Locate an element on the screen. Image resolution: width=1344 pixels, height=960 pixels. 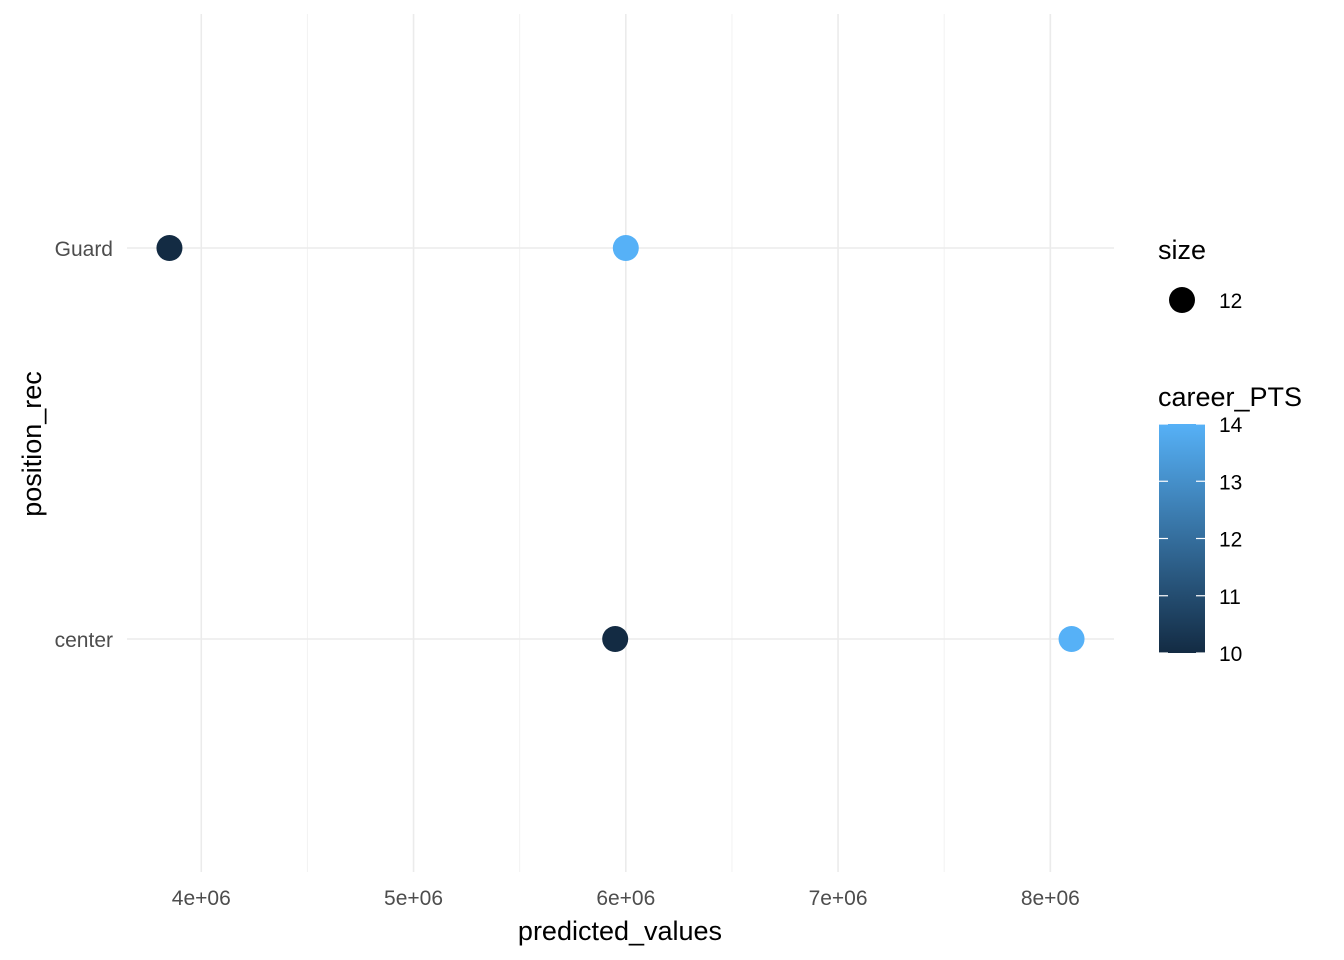
color-legend-title: career_PTS is located at coordinates (1230, 397).